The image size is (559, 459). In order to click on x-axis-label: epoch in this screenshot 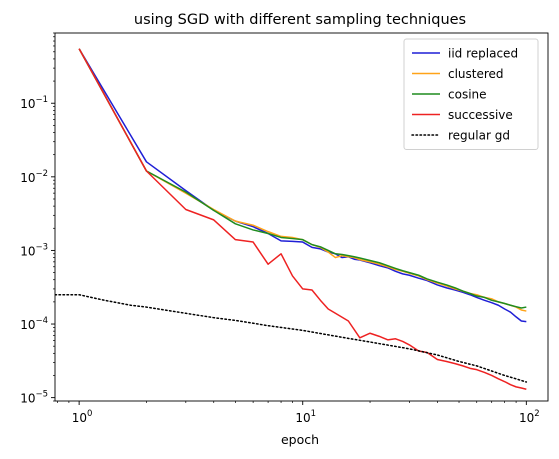, I will do `click(300, 439)`.